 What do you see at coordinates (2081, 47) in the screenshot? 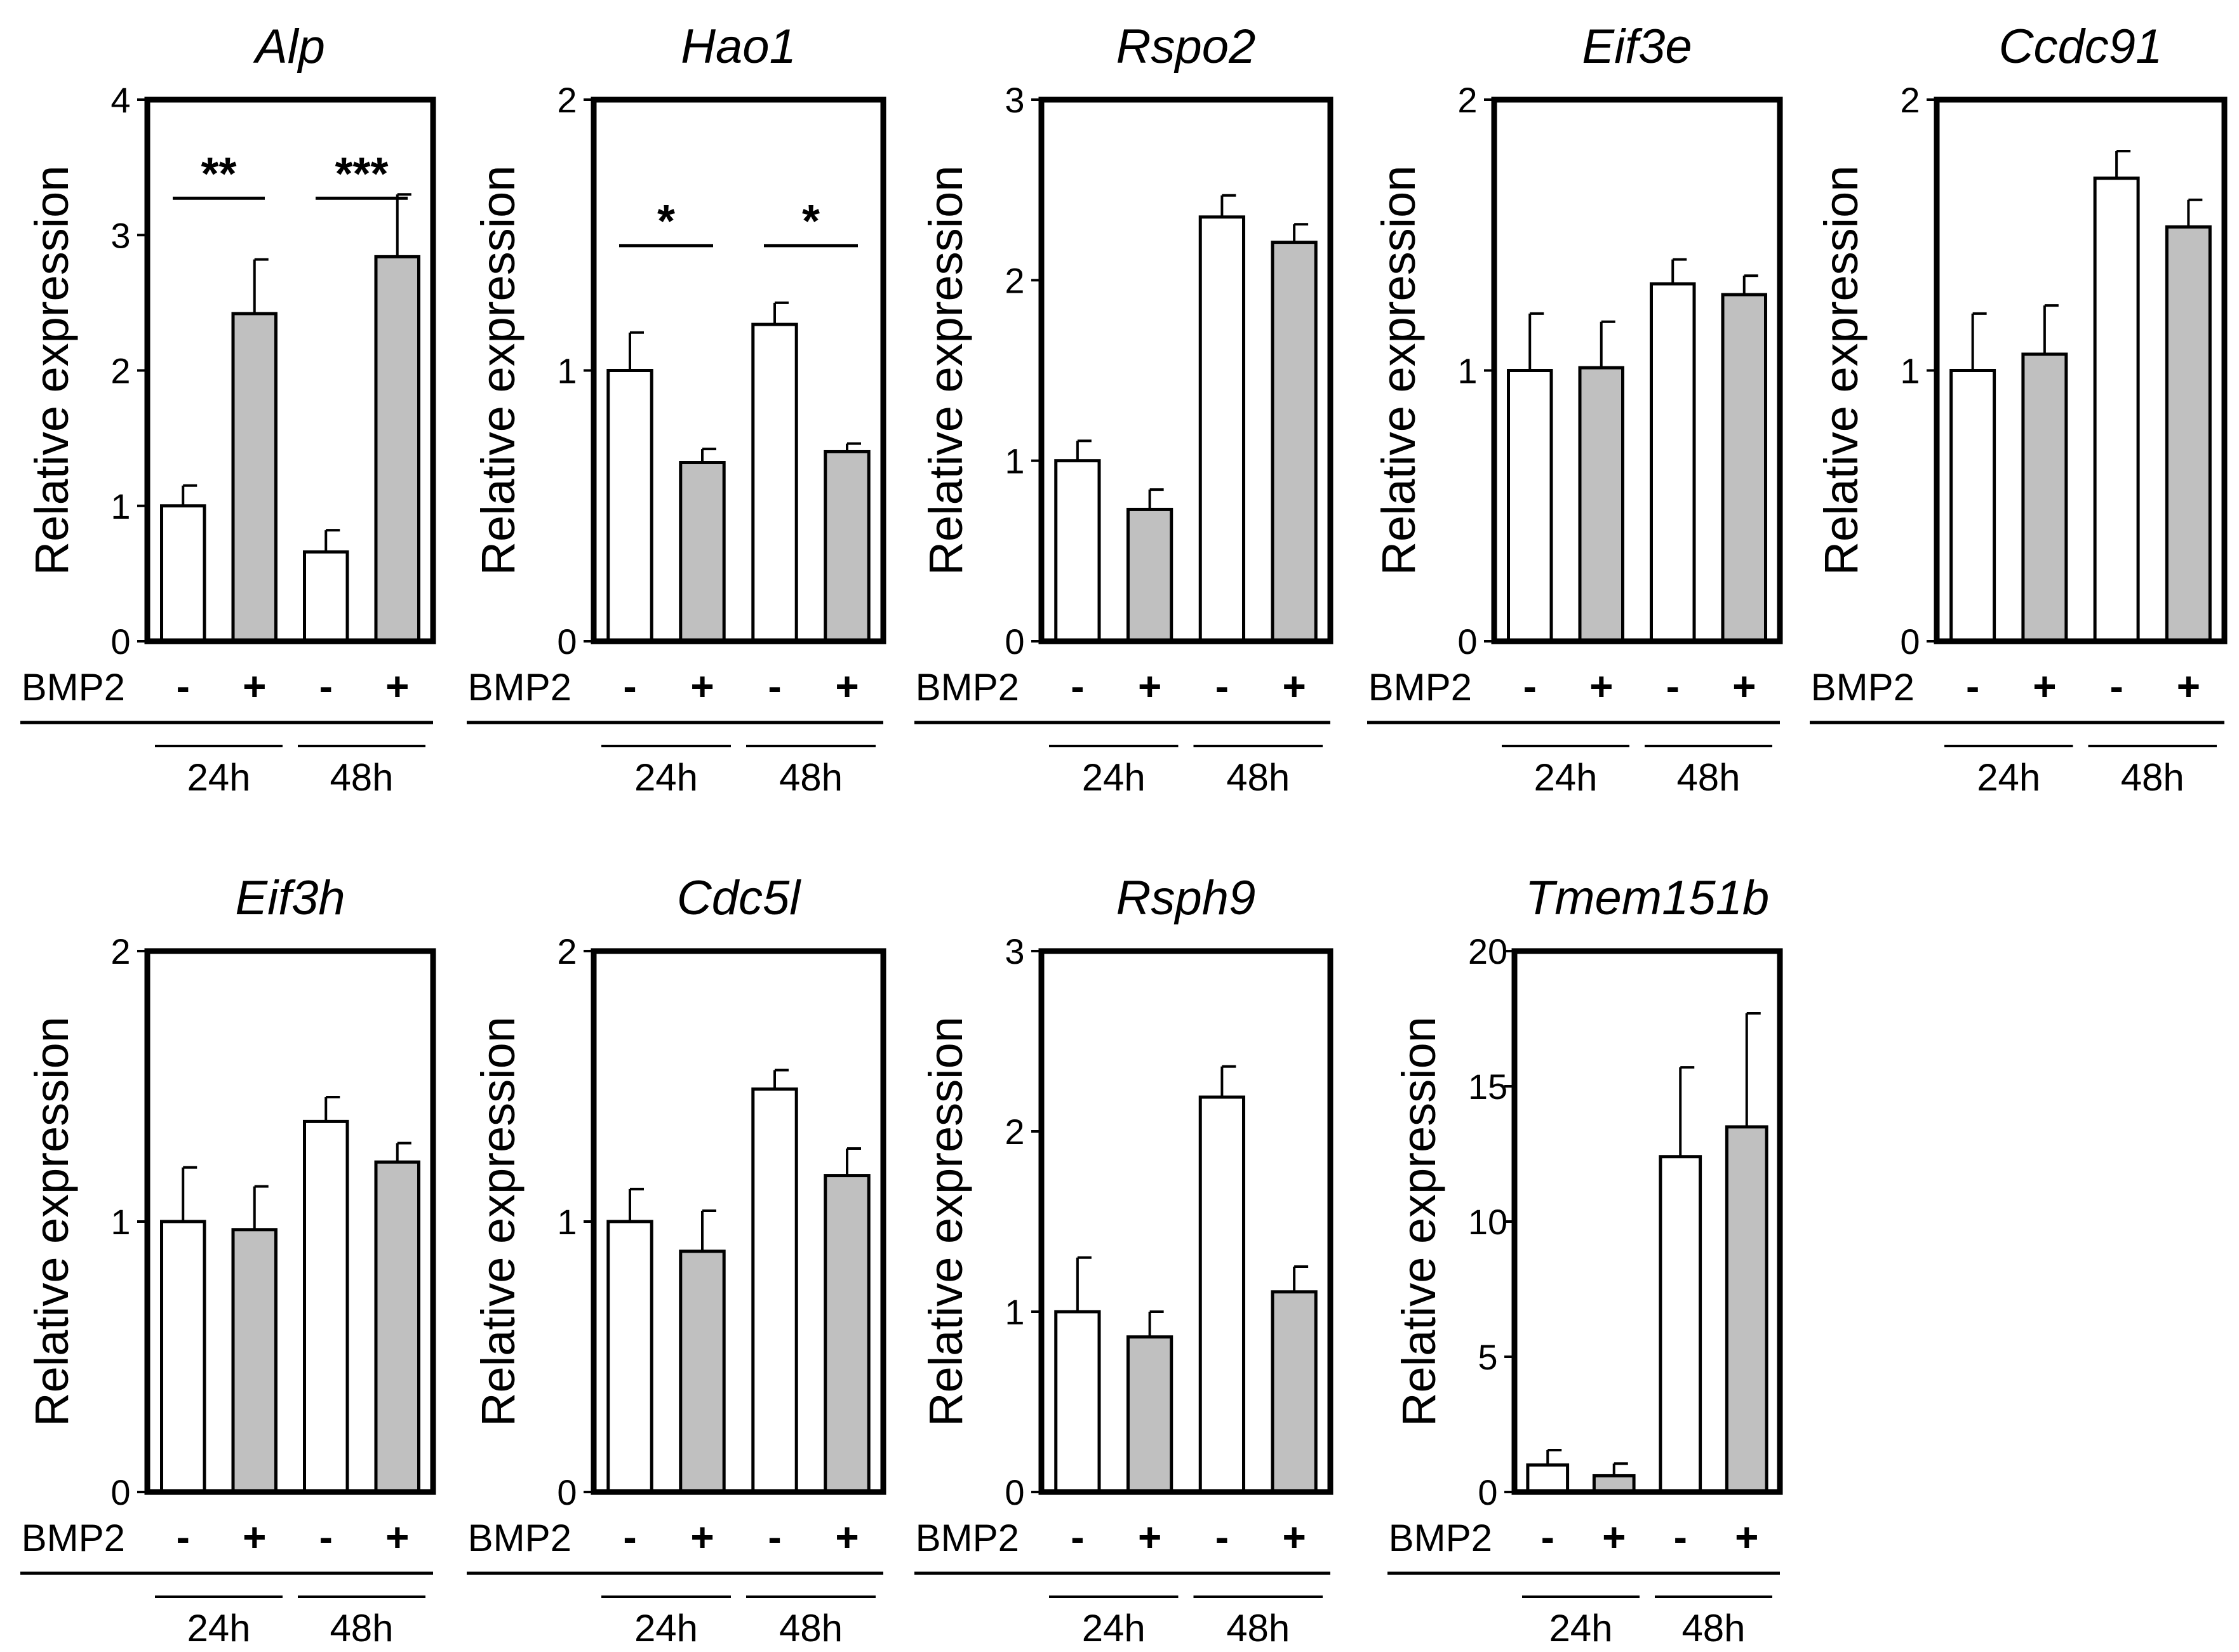
I see `chart-title: Ccdc91` at bounding box center [2081, 47].